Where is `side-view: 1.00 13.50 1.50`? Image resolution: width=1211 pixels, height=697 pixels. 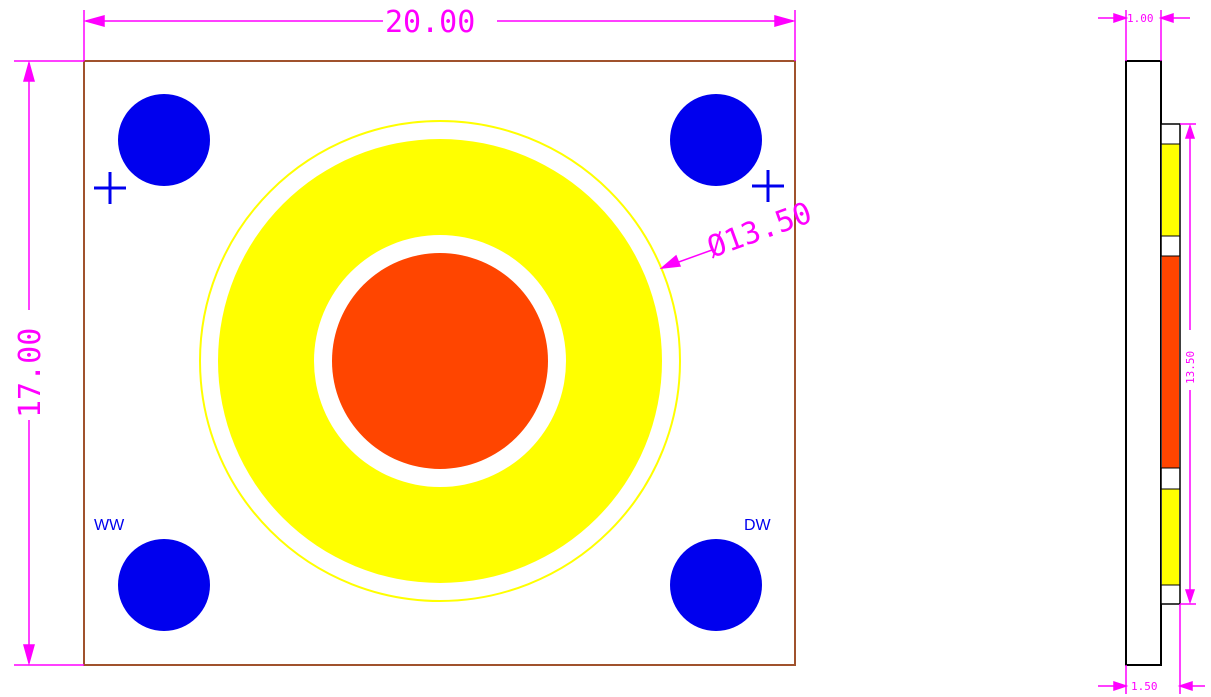 side-view: 1.00 13.50 1.50 is located at coordinates (1151, 352).